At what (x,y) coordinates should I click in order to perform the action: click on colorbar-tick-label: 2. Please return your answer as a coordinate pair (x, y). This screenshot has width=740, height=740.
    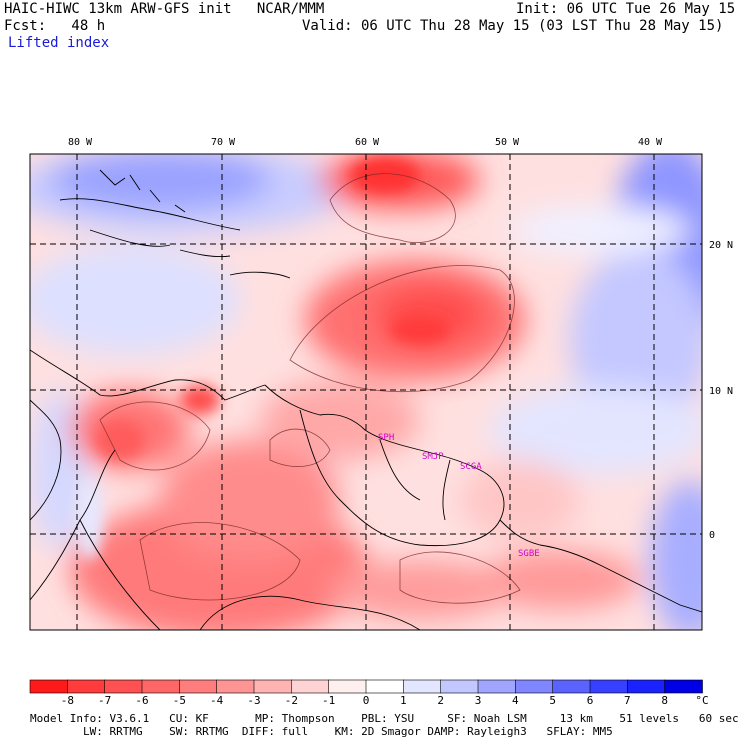
    Looking at the image, I should click on (440, 700).